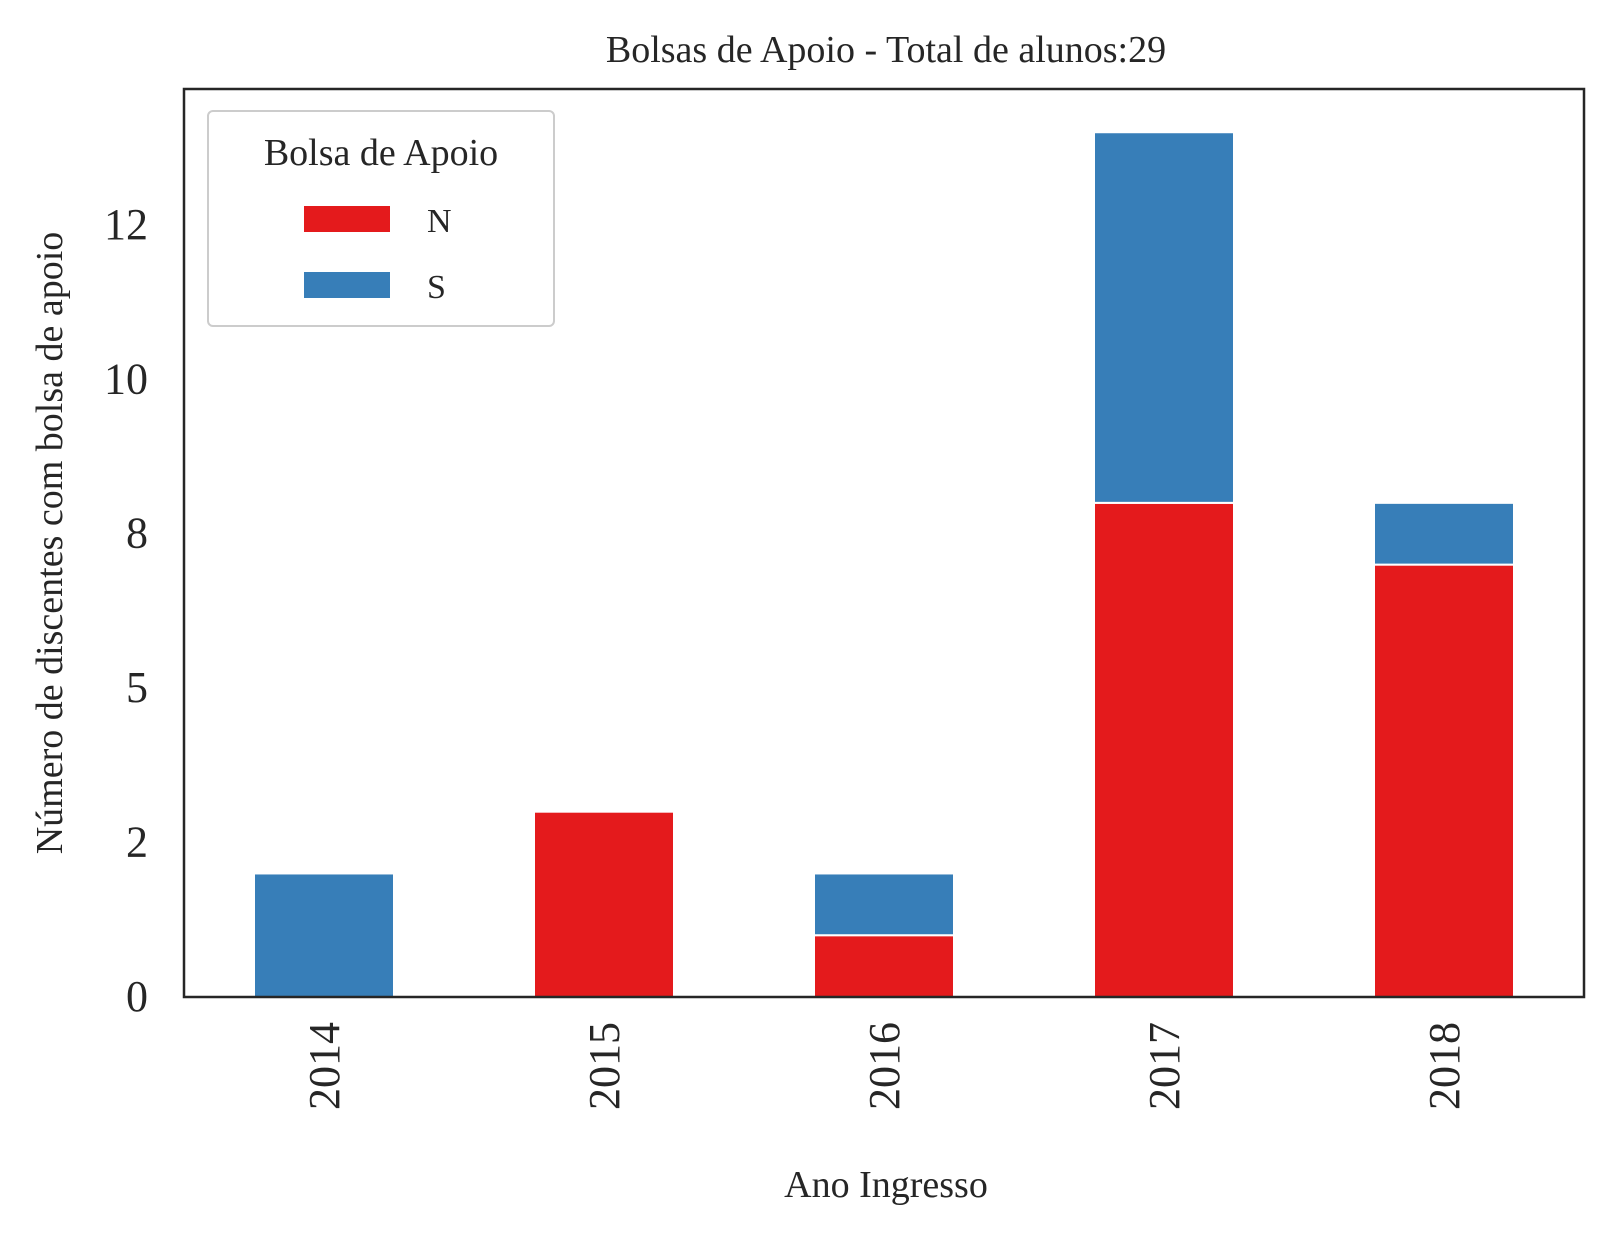 The height and width of the screenshot is (1236, 1609). I want to click on y-tick-label: 5, so click(137, 687).